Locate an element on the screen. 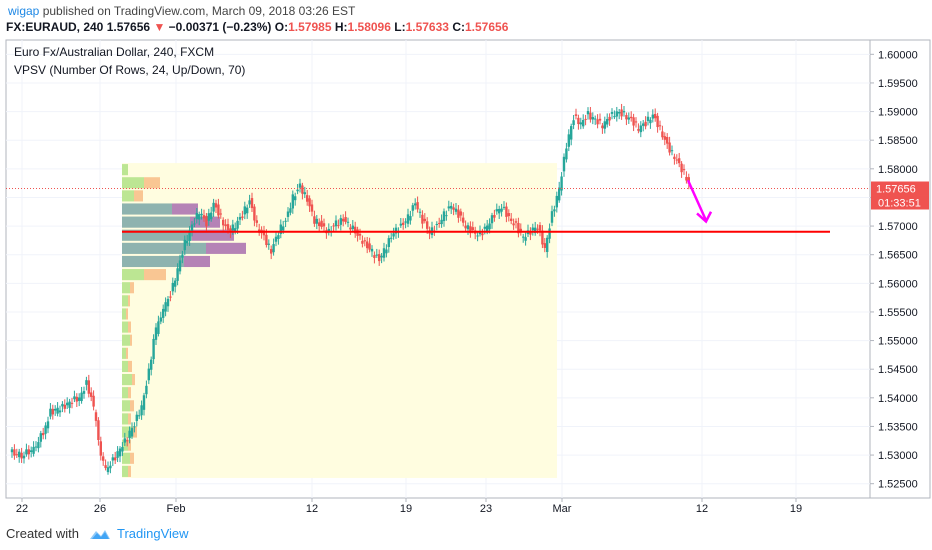  x-tick-label: 12 is located at coordinates (312, 509).